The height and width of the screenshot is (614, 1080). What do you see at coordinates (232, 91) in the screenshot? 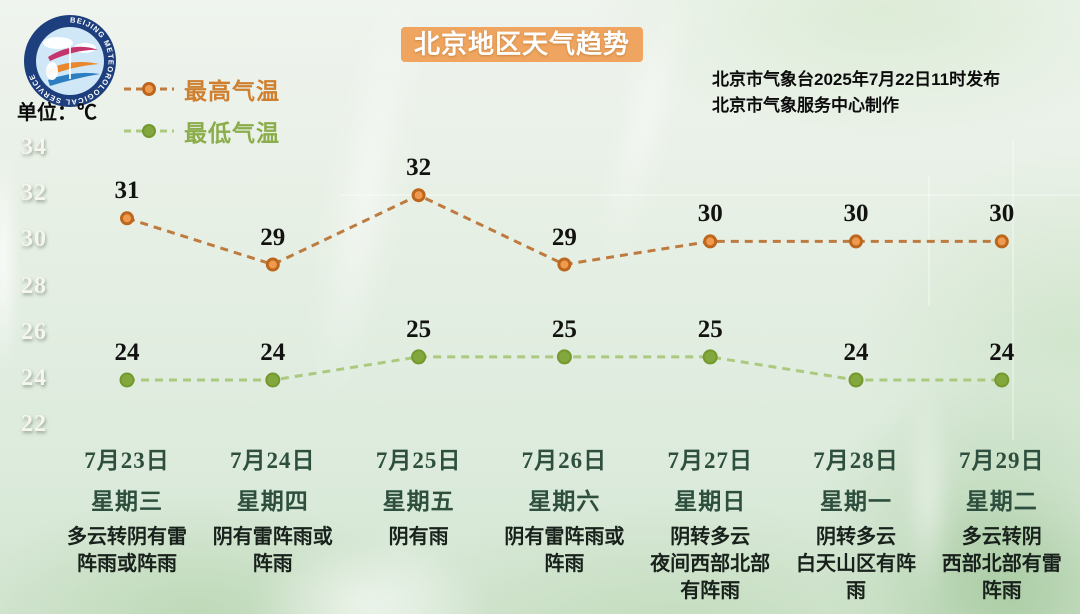
I see `legend-label-high-temp: 最高气温` at bounding box center [232, 91].